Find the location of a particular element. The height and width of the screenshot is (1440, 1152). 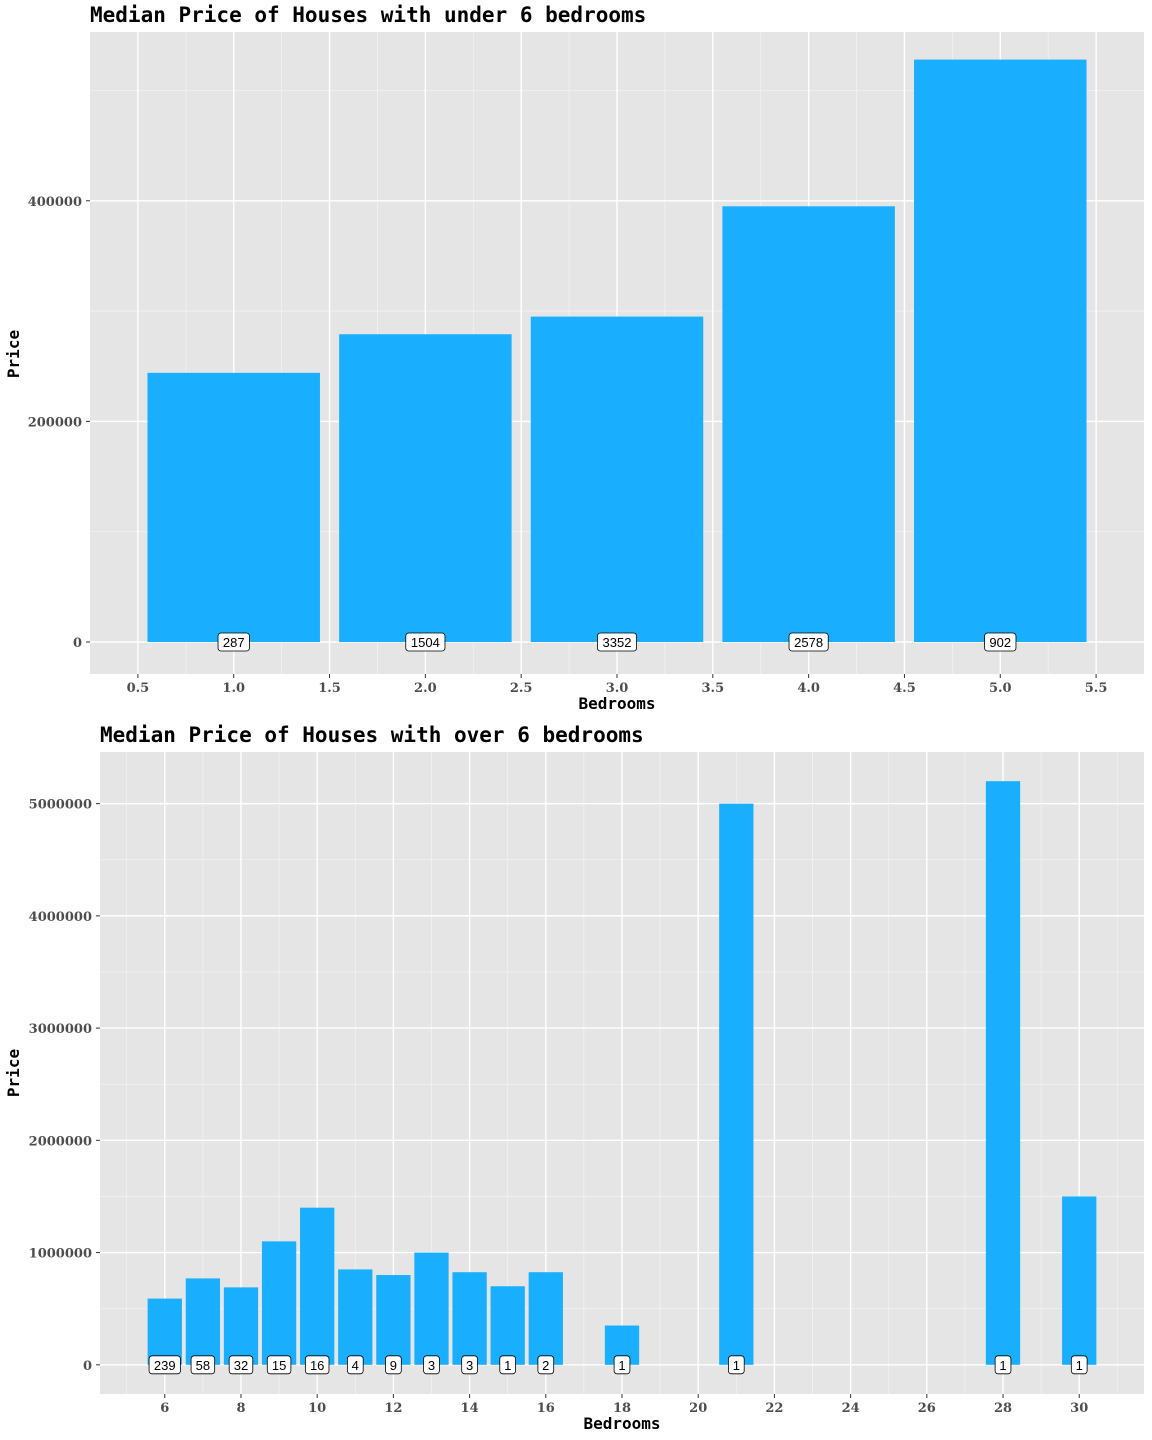

count-labels-under-6: 287 1504 3352 2578 902 is located at coordinates (617, 642).